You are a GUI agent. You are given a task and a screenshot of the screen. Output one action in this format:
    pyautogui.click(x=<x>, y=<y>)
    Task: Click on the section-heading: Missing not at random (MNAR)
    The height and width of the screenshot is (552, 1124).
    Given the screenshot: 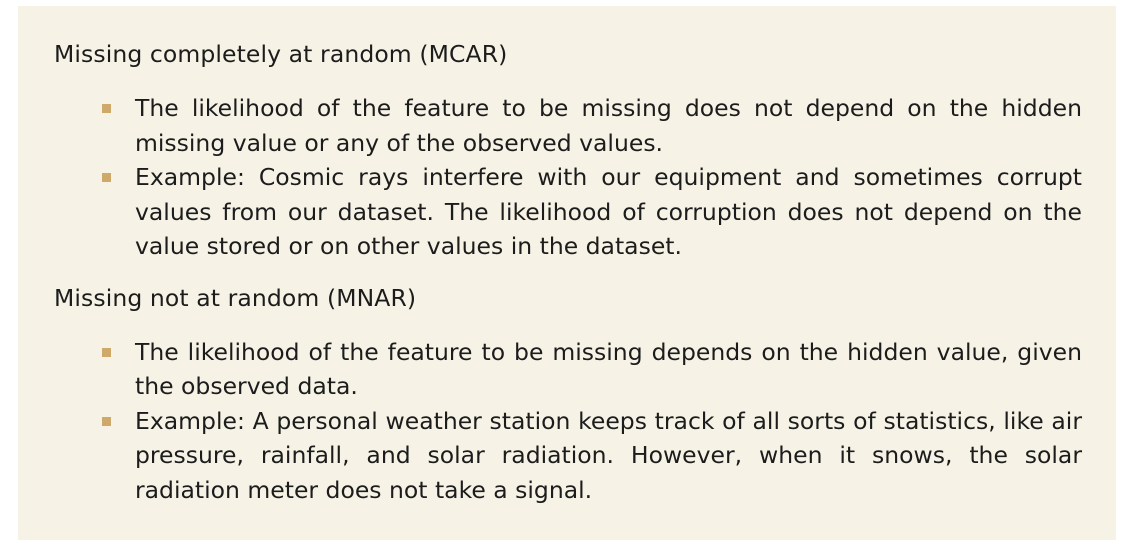 What is the action you would take?
    pyautogui.click(x=235, y=297)
    